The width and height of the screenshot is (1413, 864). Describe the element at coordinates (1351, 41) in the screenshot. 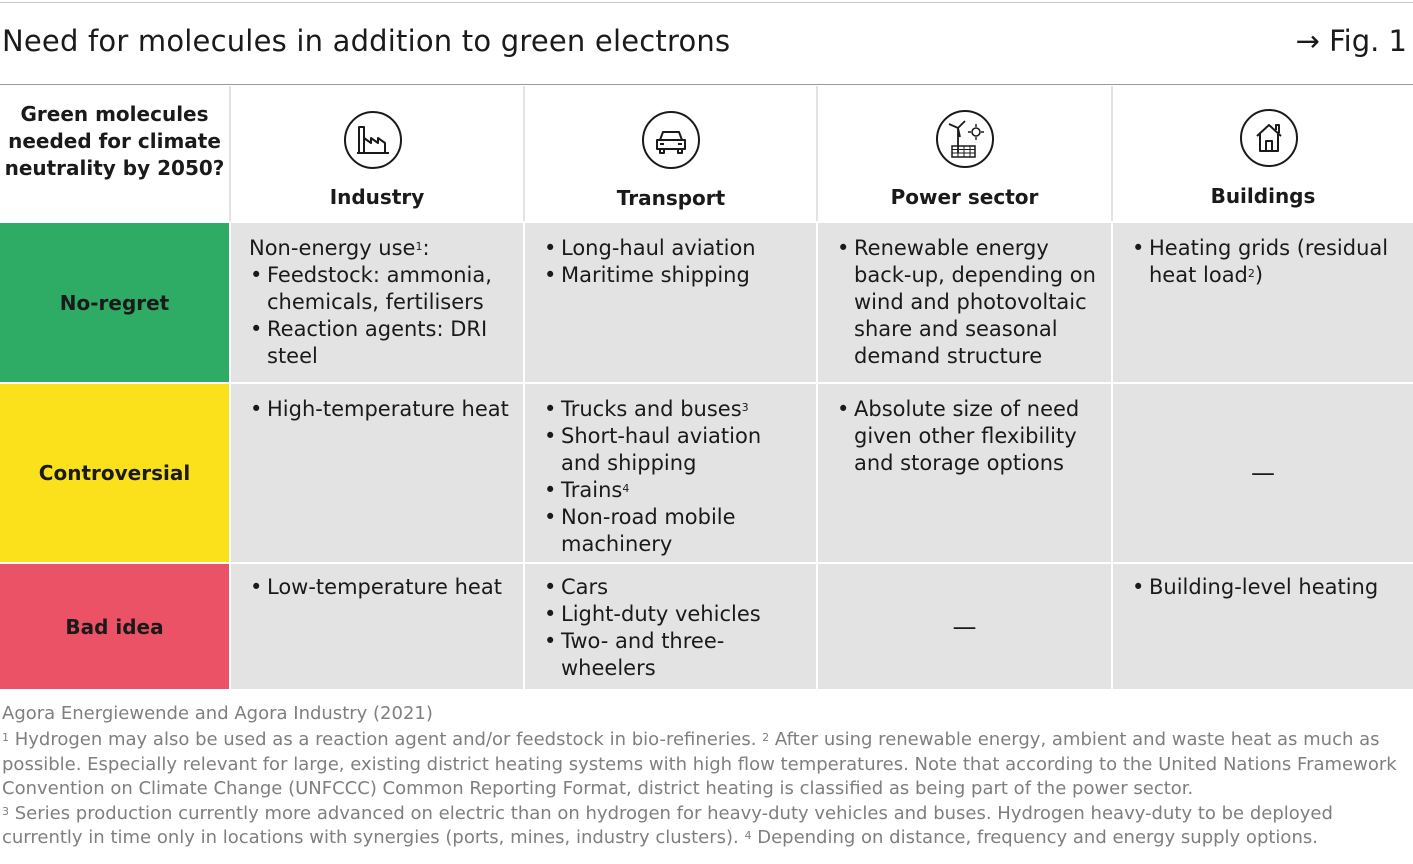

I see `figure-reference: → Fig. 1` at that location.